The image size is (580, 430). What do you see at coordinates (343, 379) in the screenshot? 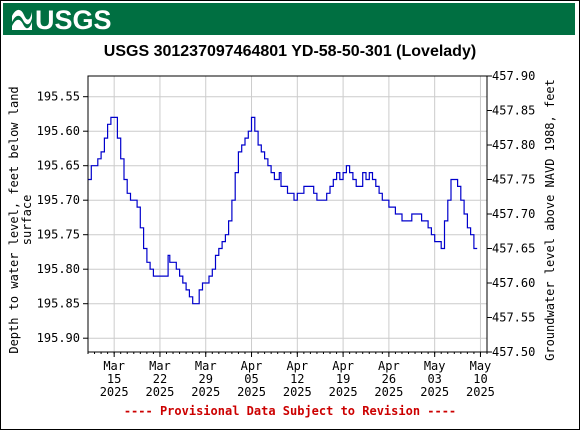
I see `x-tick-label: 19` at bounding box center [343, 379].